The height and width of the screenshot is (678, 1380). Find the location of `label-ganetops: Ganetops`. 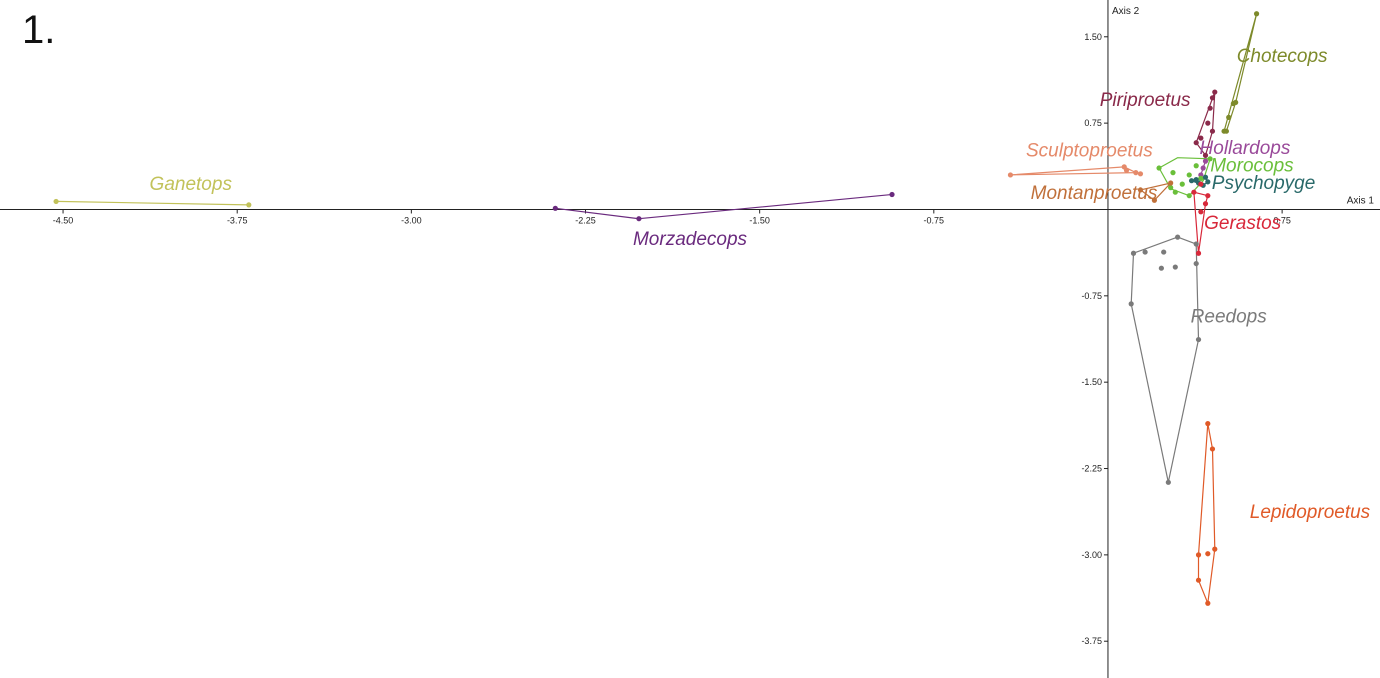

label-ganetops: Ganetops is located at coordinates (191, 184).